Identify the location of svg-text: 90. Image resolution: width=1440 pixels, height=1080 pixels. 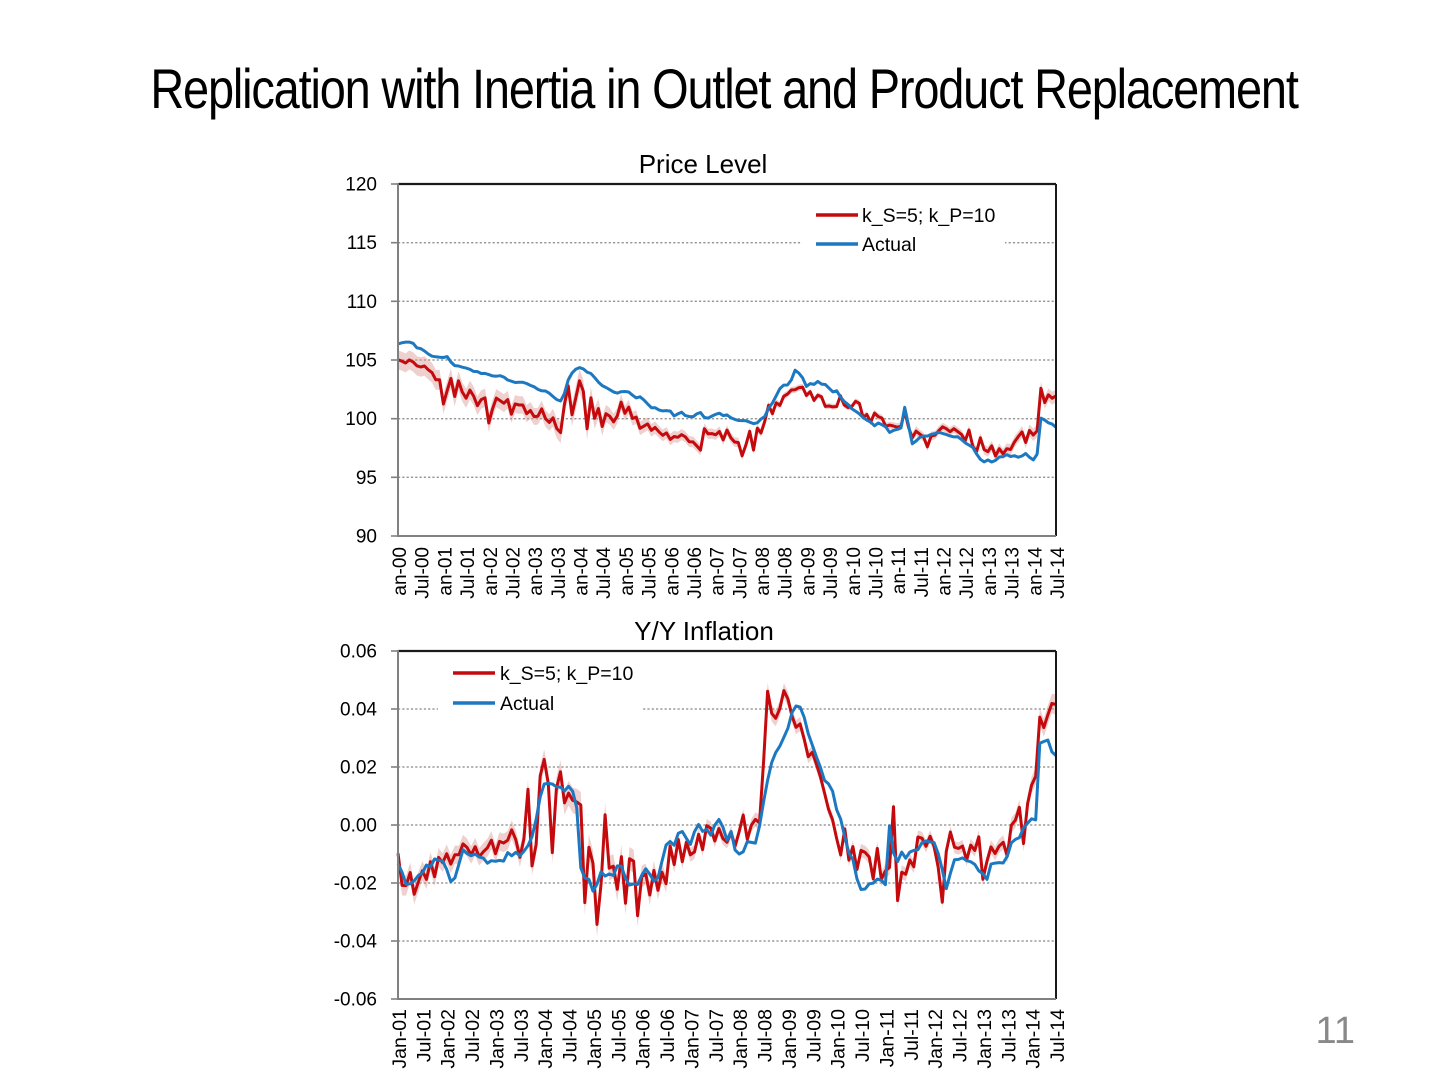
(366, 537).